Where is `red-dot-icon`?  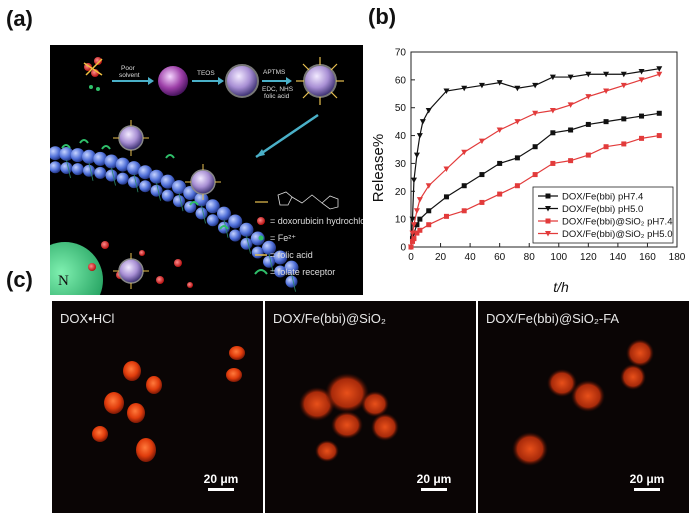 red-dot-icon is located at coordinates (261, 221).